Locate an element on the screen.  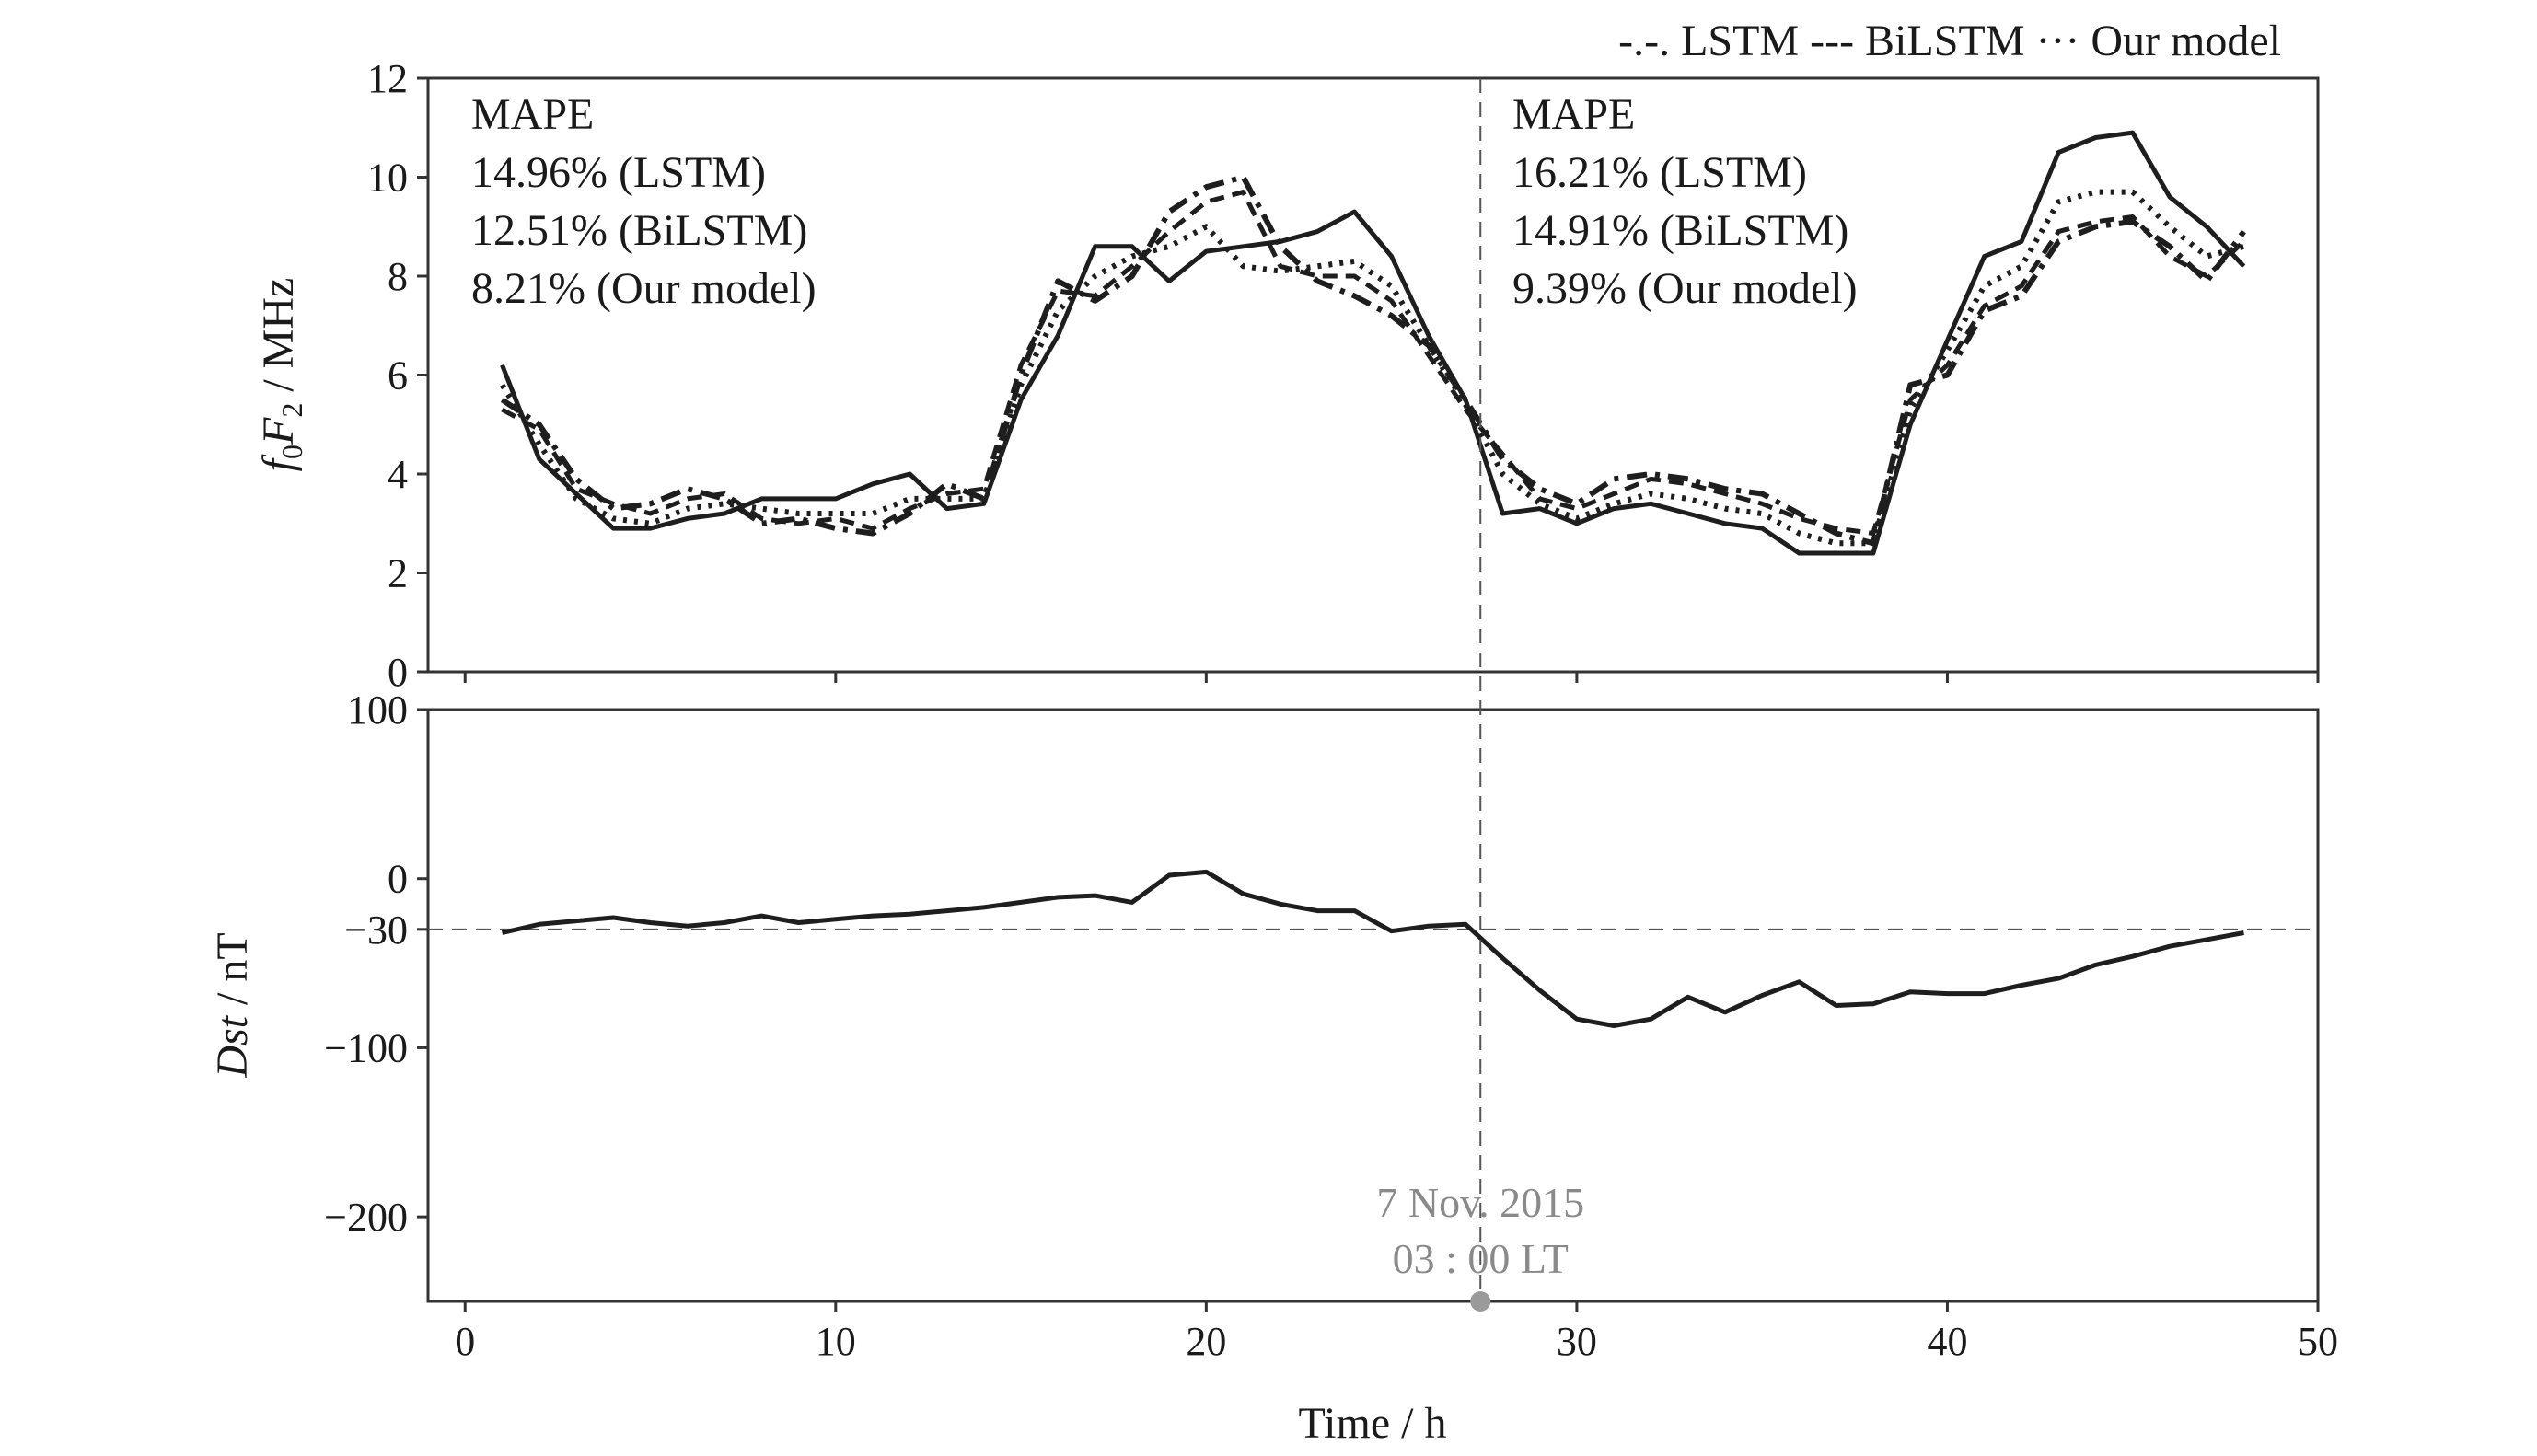
x-tick-label: 20 is located at coordinates (1206, 1341).